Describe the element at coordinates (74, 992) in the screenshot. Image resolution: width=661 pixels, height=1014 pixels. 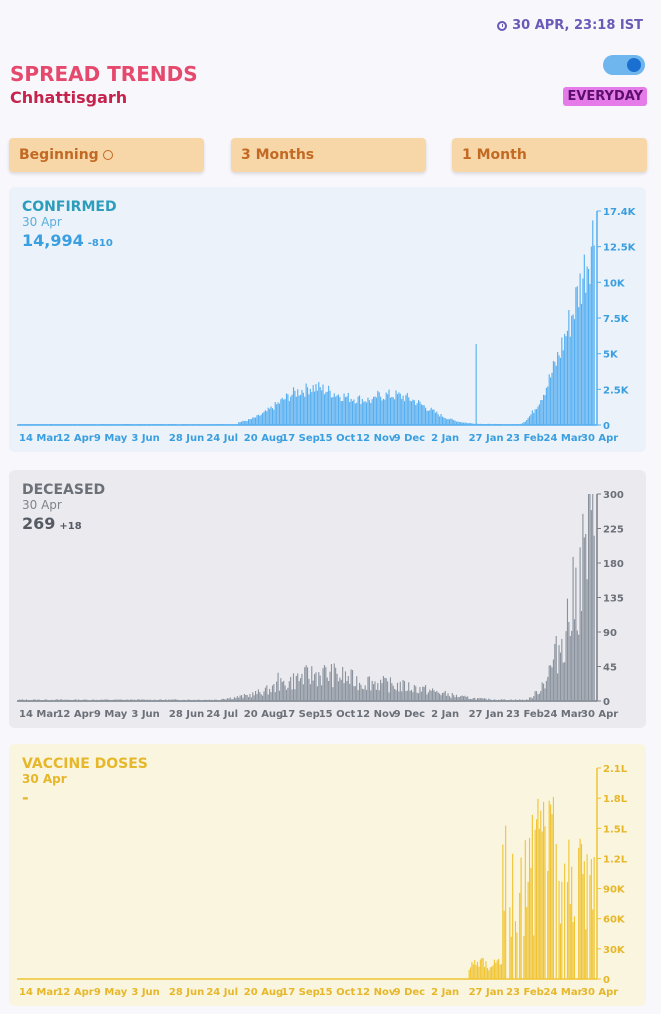
I see `x-tick-label: 12 Apr` at that location.